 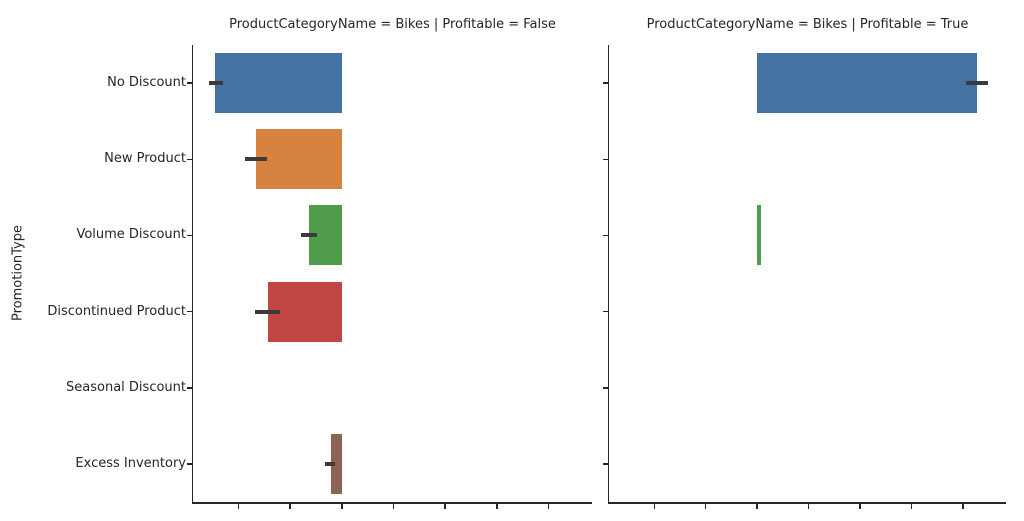 What do you see at coordinates (145, 159) in the screenshot?
I see `y-tick-label-new-product: New Product` at bounding box center [145, 159].